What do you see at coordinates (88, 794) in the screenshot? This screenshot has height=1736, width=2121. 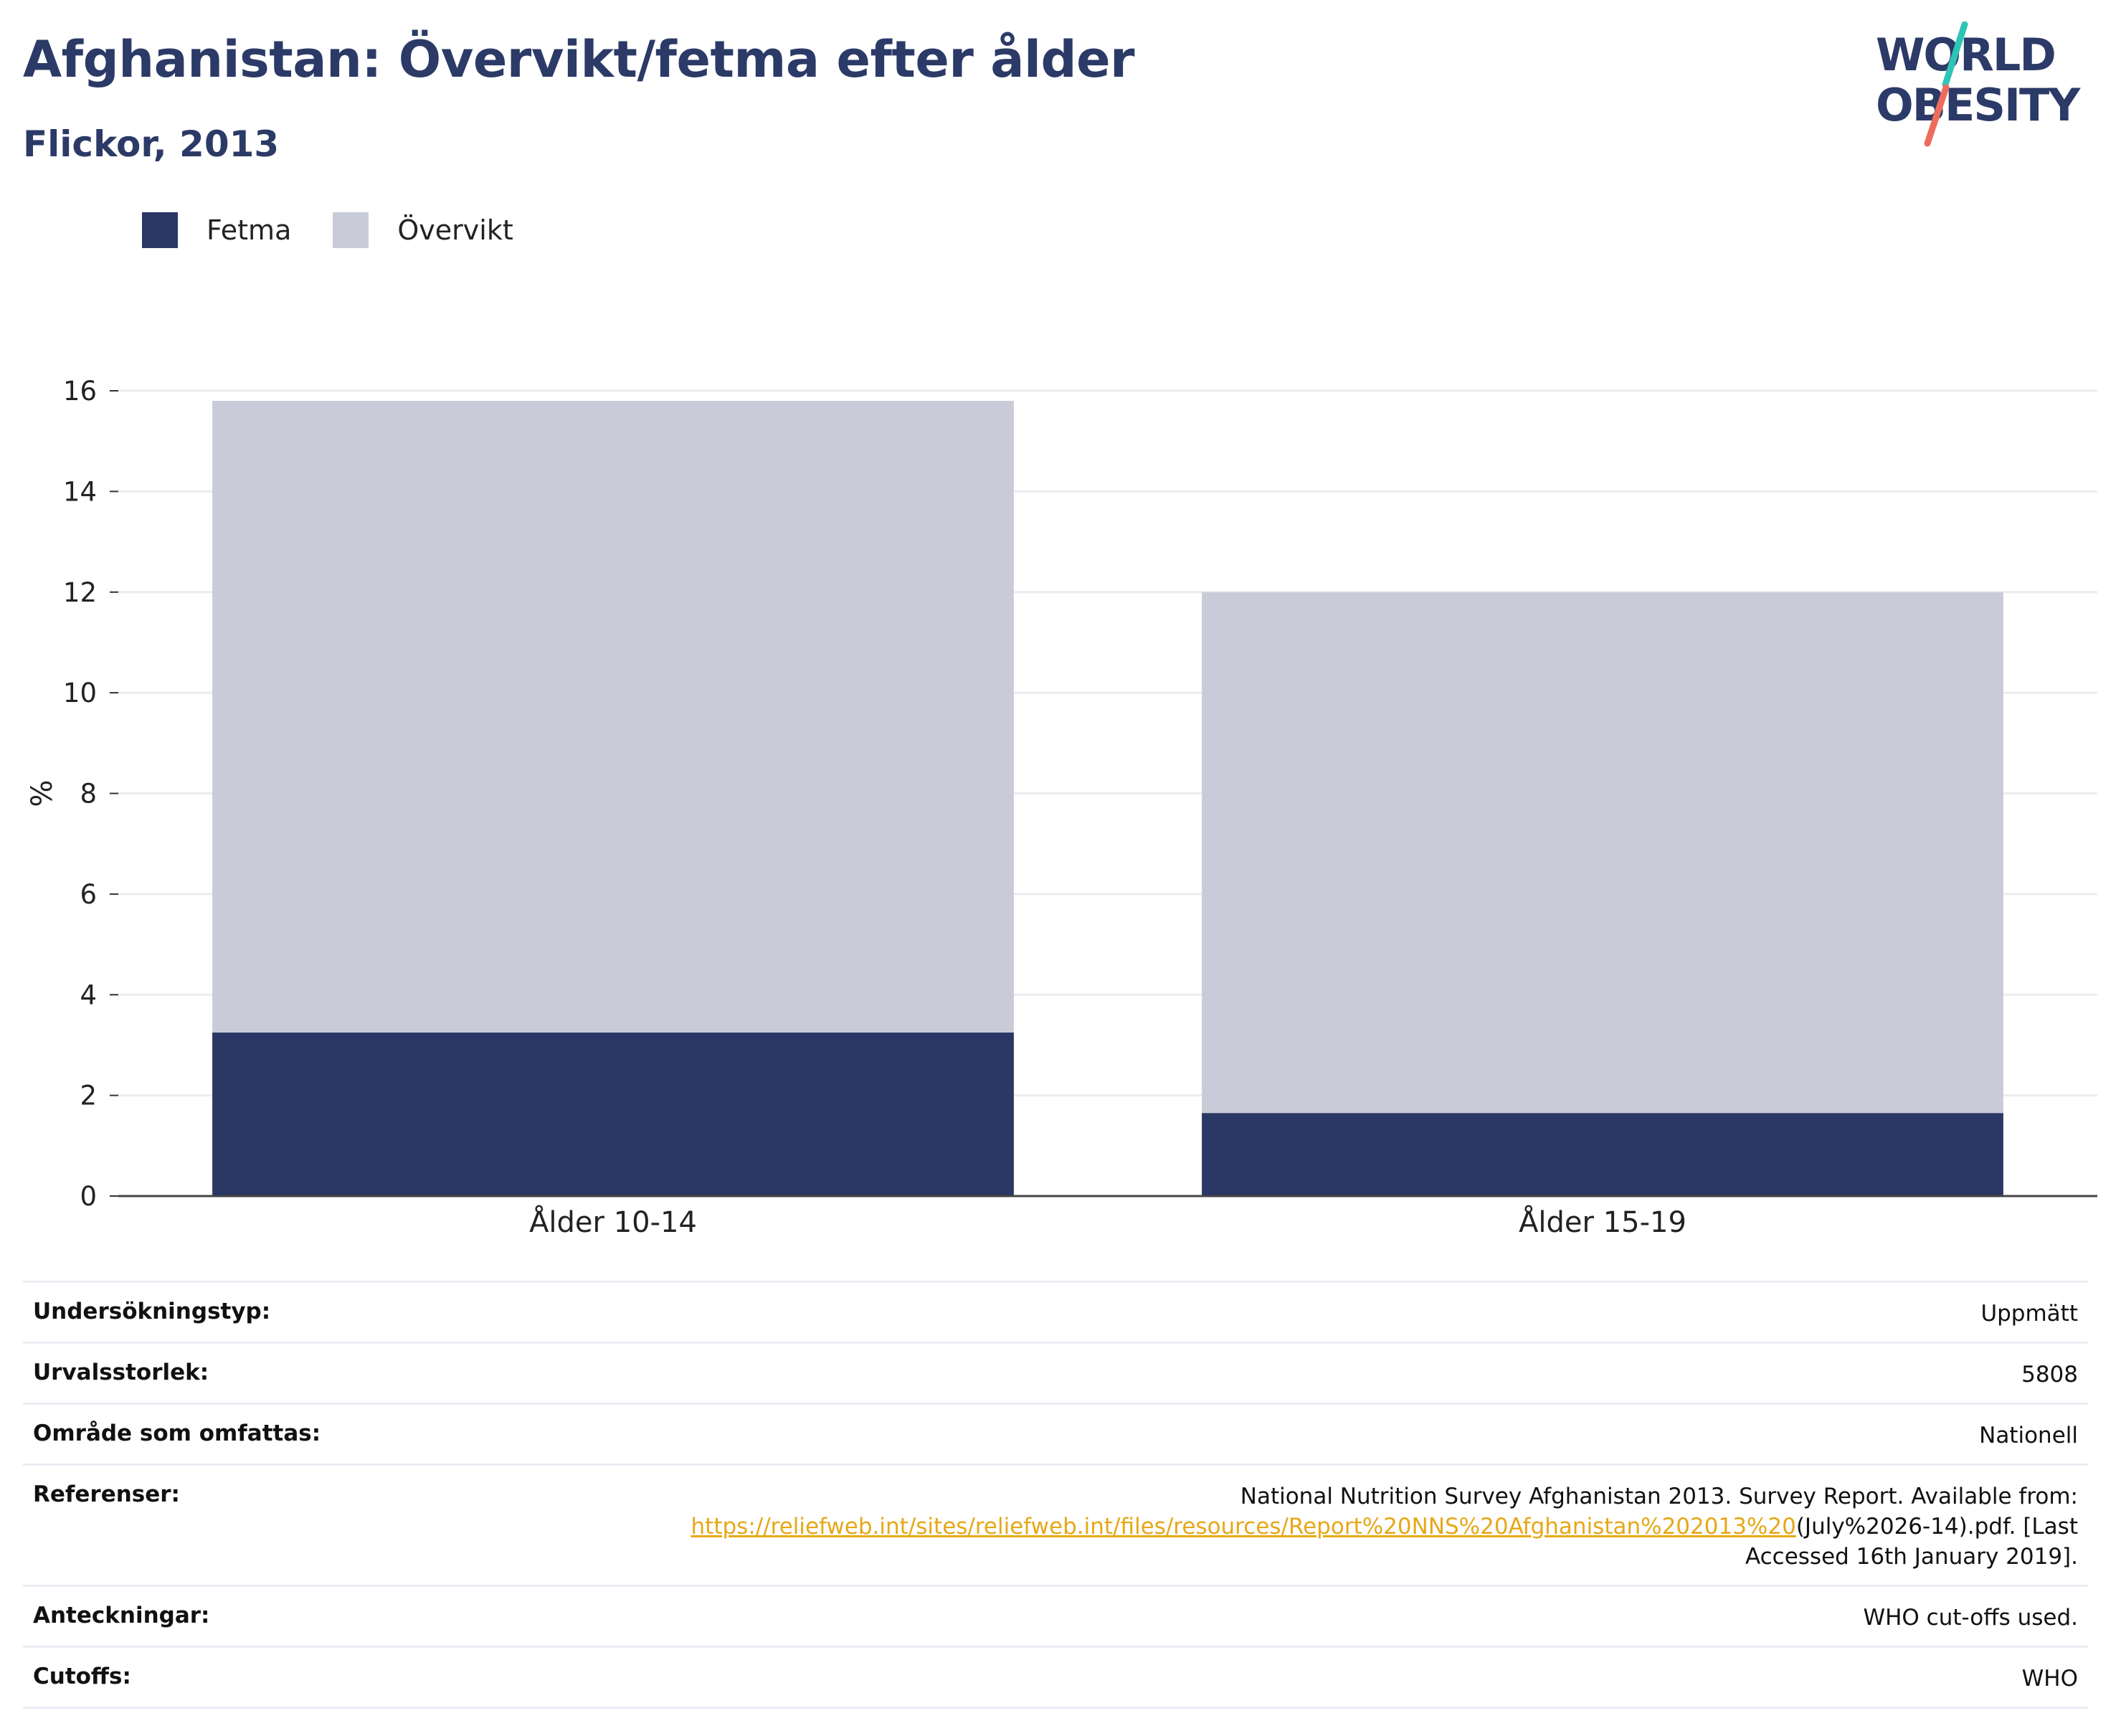 I see `y-tick-label: 8` at bounding box center [88, 794].